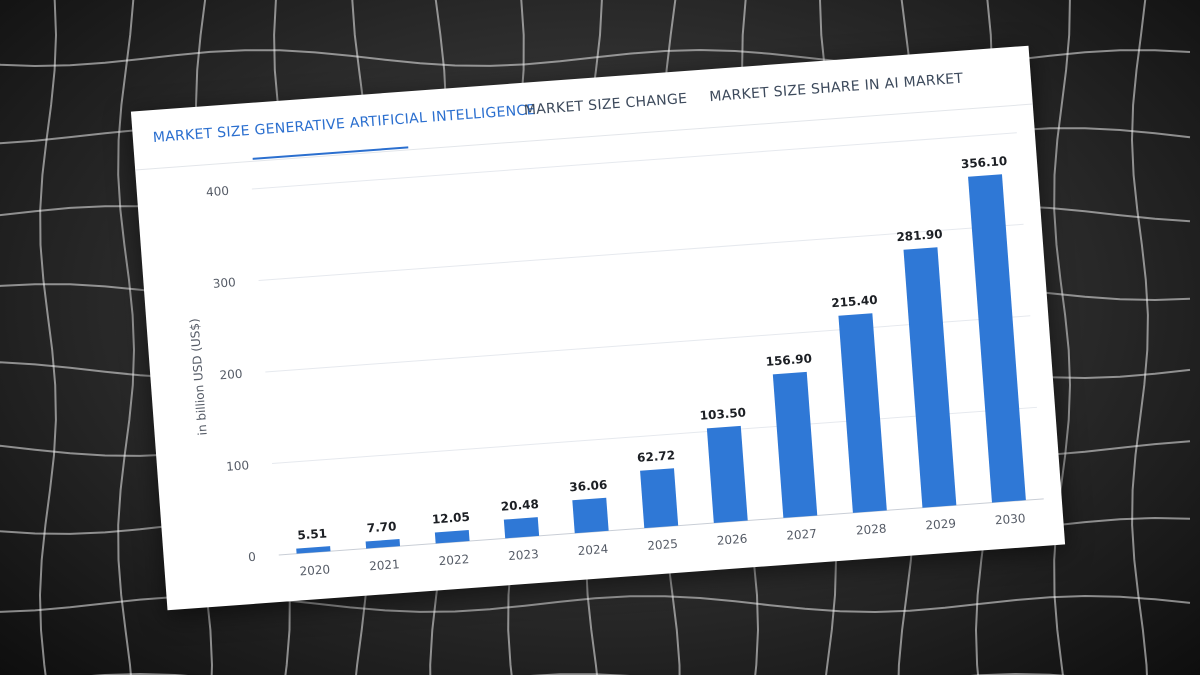  I want to click on value-label-2026: 103.50, so click(722, 413).